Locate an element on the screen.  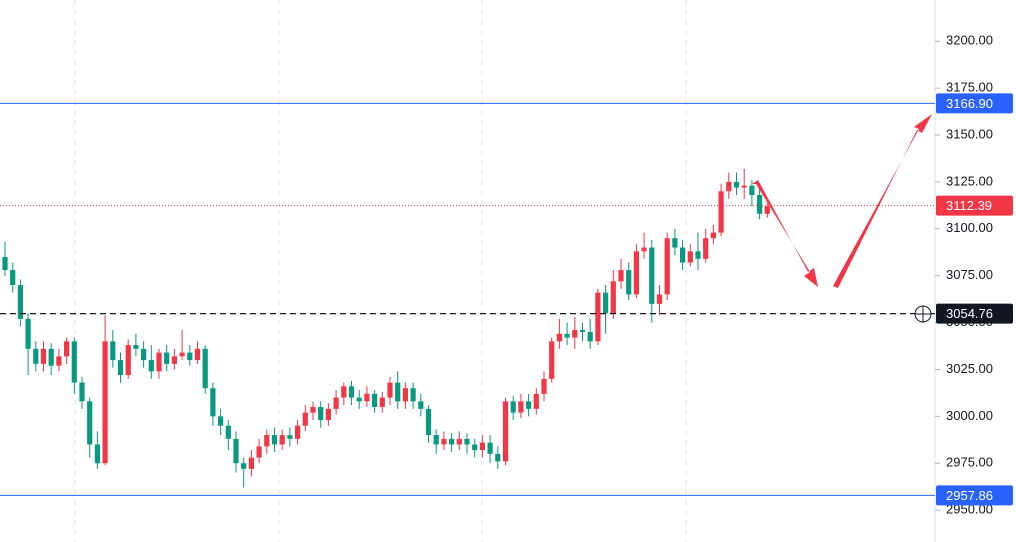
price-tag-label: 3166.90 is located at coordinates (969, 103).